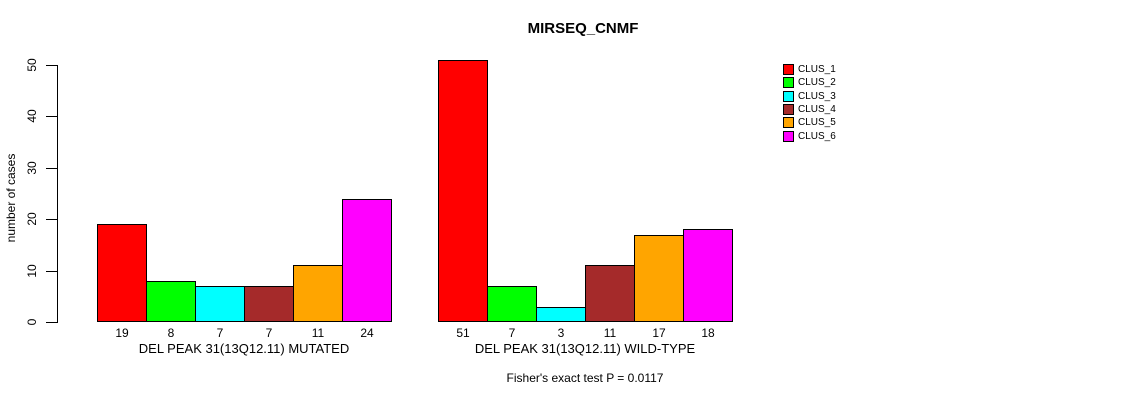 The image size is (1140, 400). Describe the element at coordinates (512, 304) in the screenshot. I see `bar-clus_2-group2` at that location.